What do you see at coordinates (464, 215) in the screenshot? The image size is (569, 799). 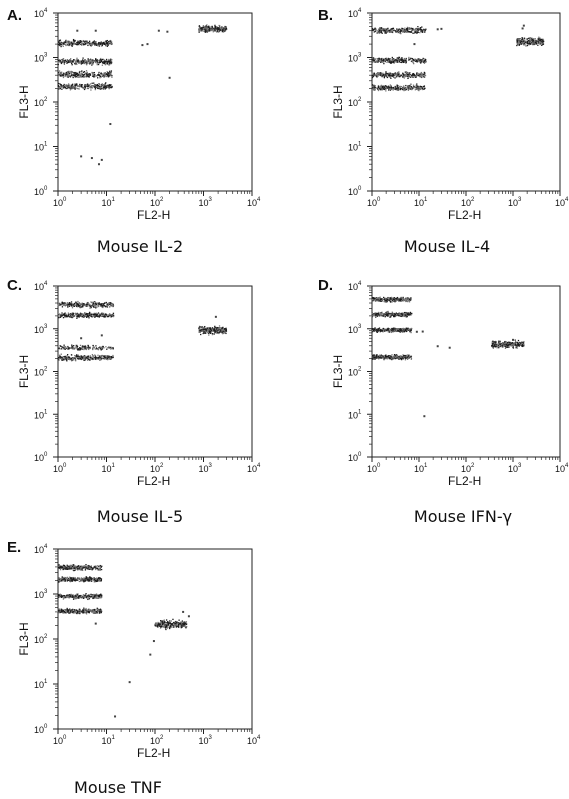 I see `x-axis-label: FL2-H` at bounding box center [464, 215].